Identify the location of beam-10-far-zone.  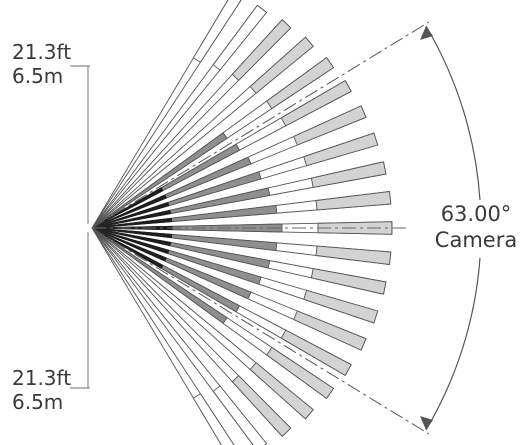
(353, 201).